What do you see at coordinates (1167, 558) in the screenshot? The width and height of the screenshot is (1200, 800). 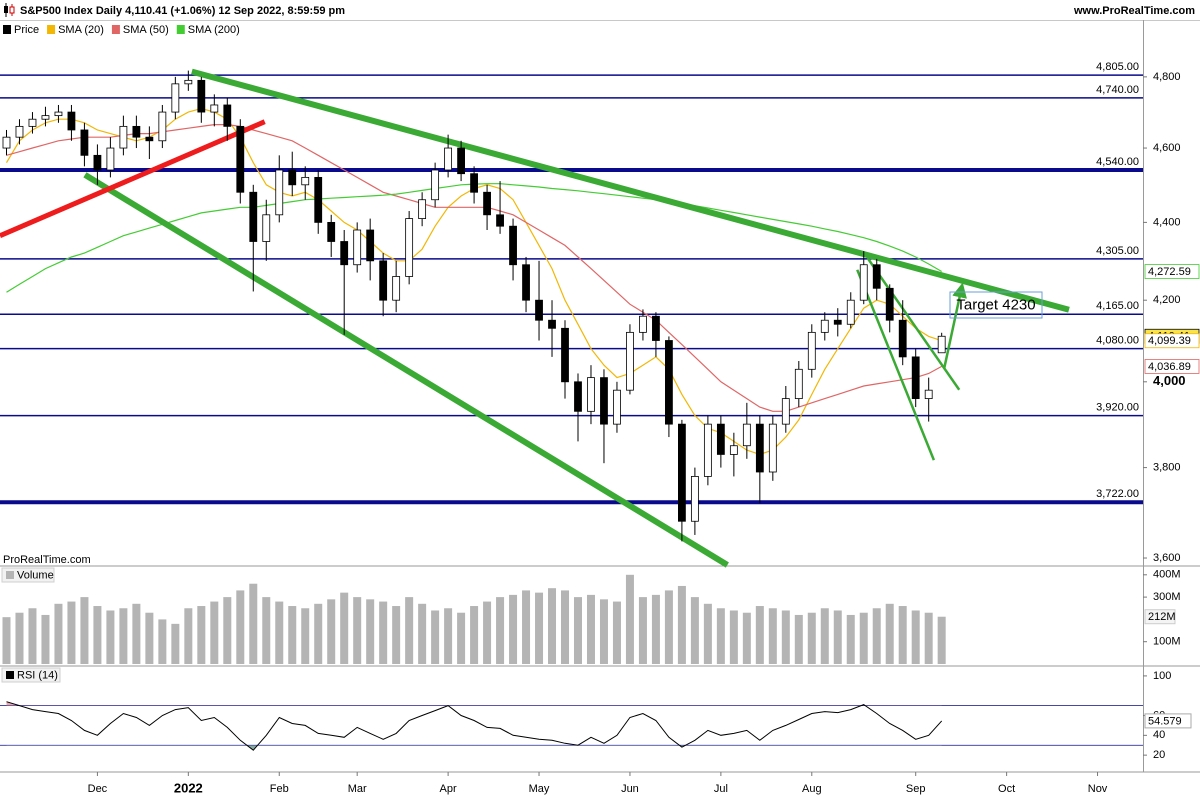 I see `y-tick-label: 3,600` at bounding box center [1167, 558].